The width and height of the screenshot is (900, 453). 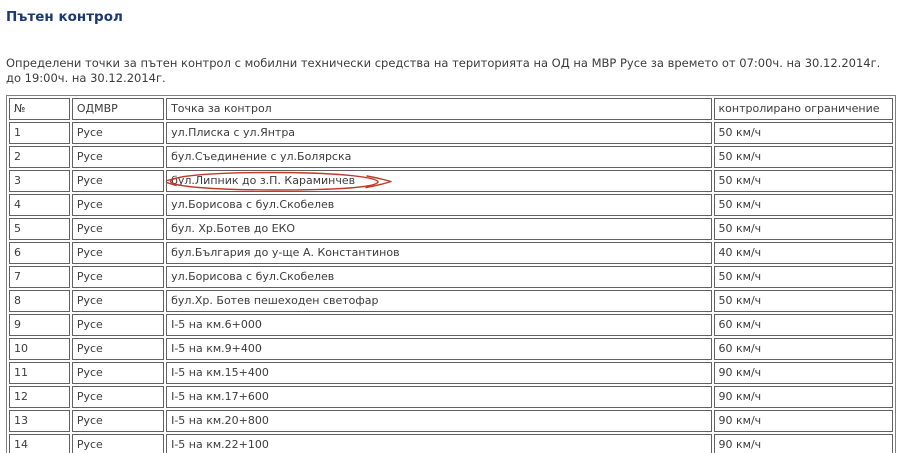 I want to click on table-cell: 13, so click(x=39, y=421).